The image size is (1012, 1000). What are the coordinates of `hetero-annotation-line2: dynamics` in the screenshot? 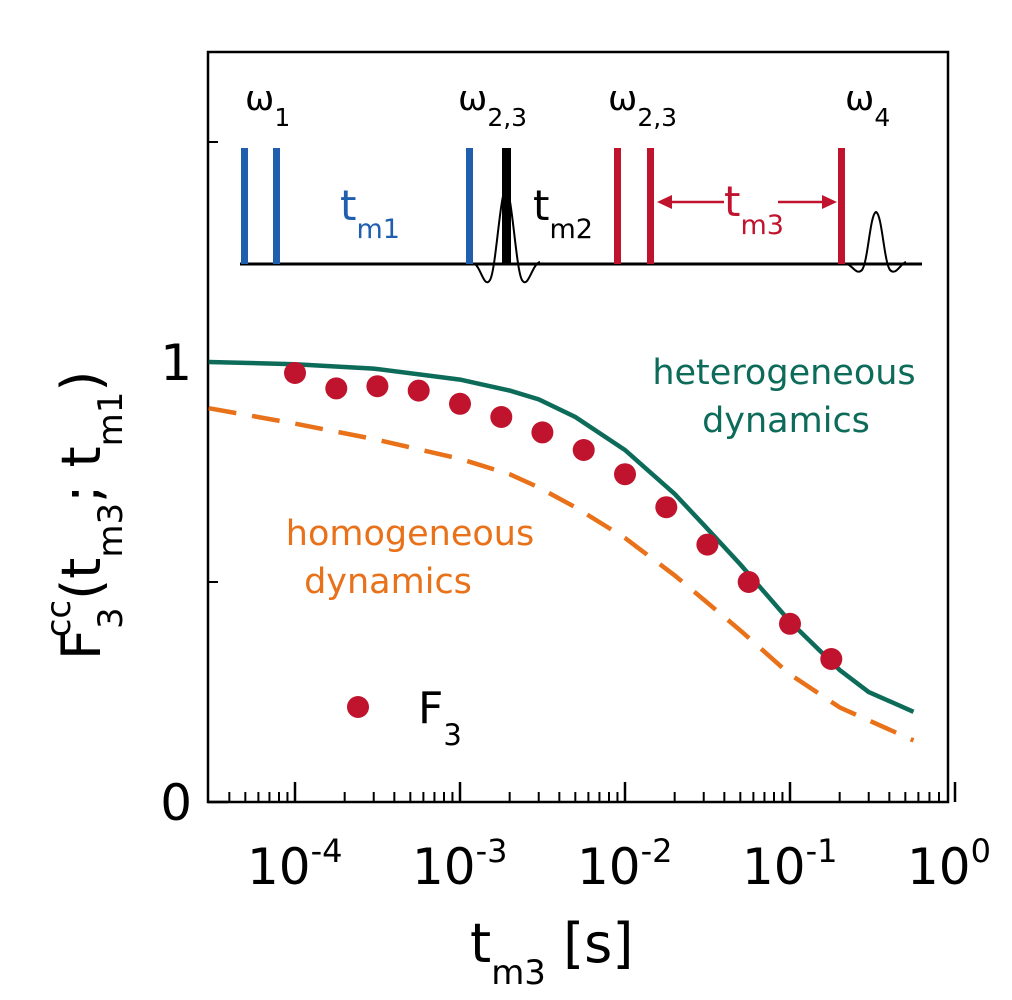 It's located at (786, 421).